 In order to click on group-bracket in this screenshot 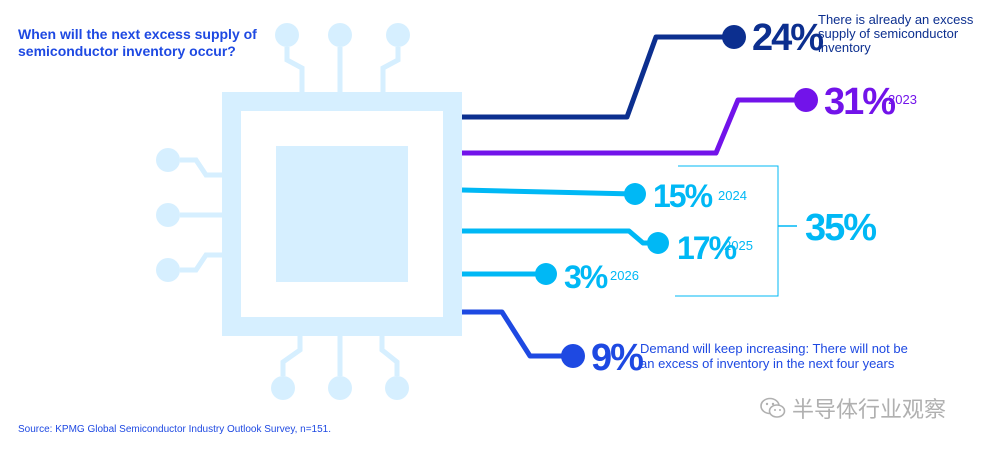, I will do `click(727, 231)`.